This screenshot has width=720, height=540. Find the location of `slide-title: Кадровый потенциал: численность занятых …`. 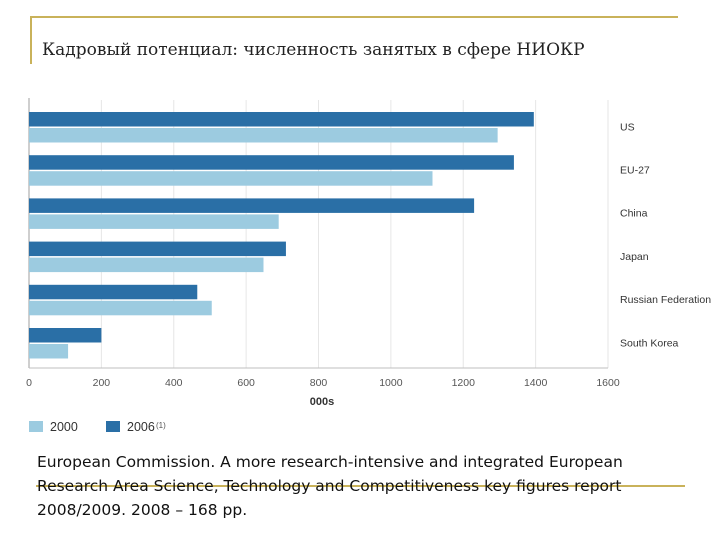

slide-title: Кадровый потенциал: численность занятых … is located at coordinates (313, 50).